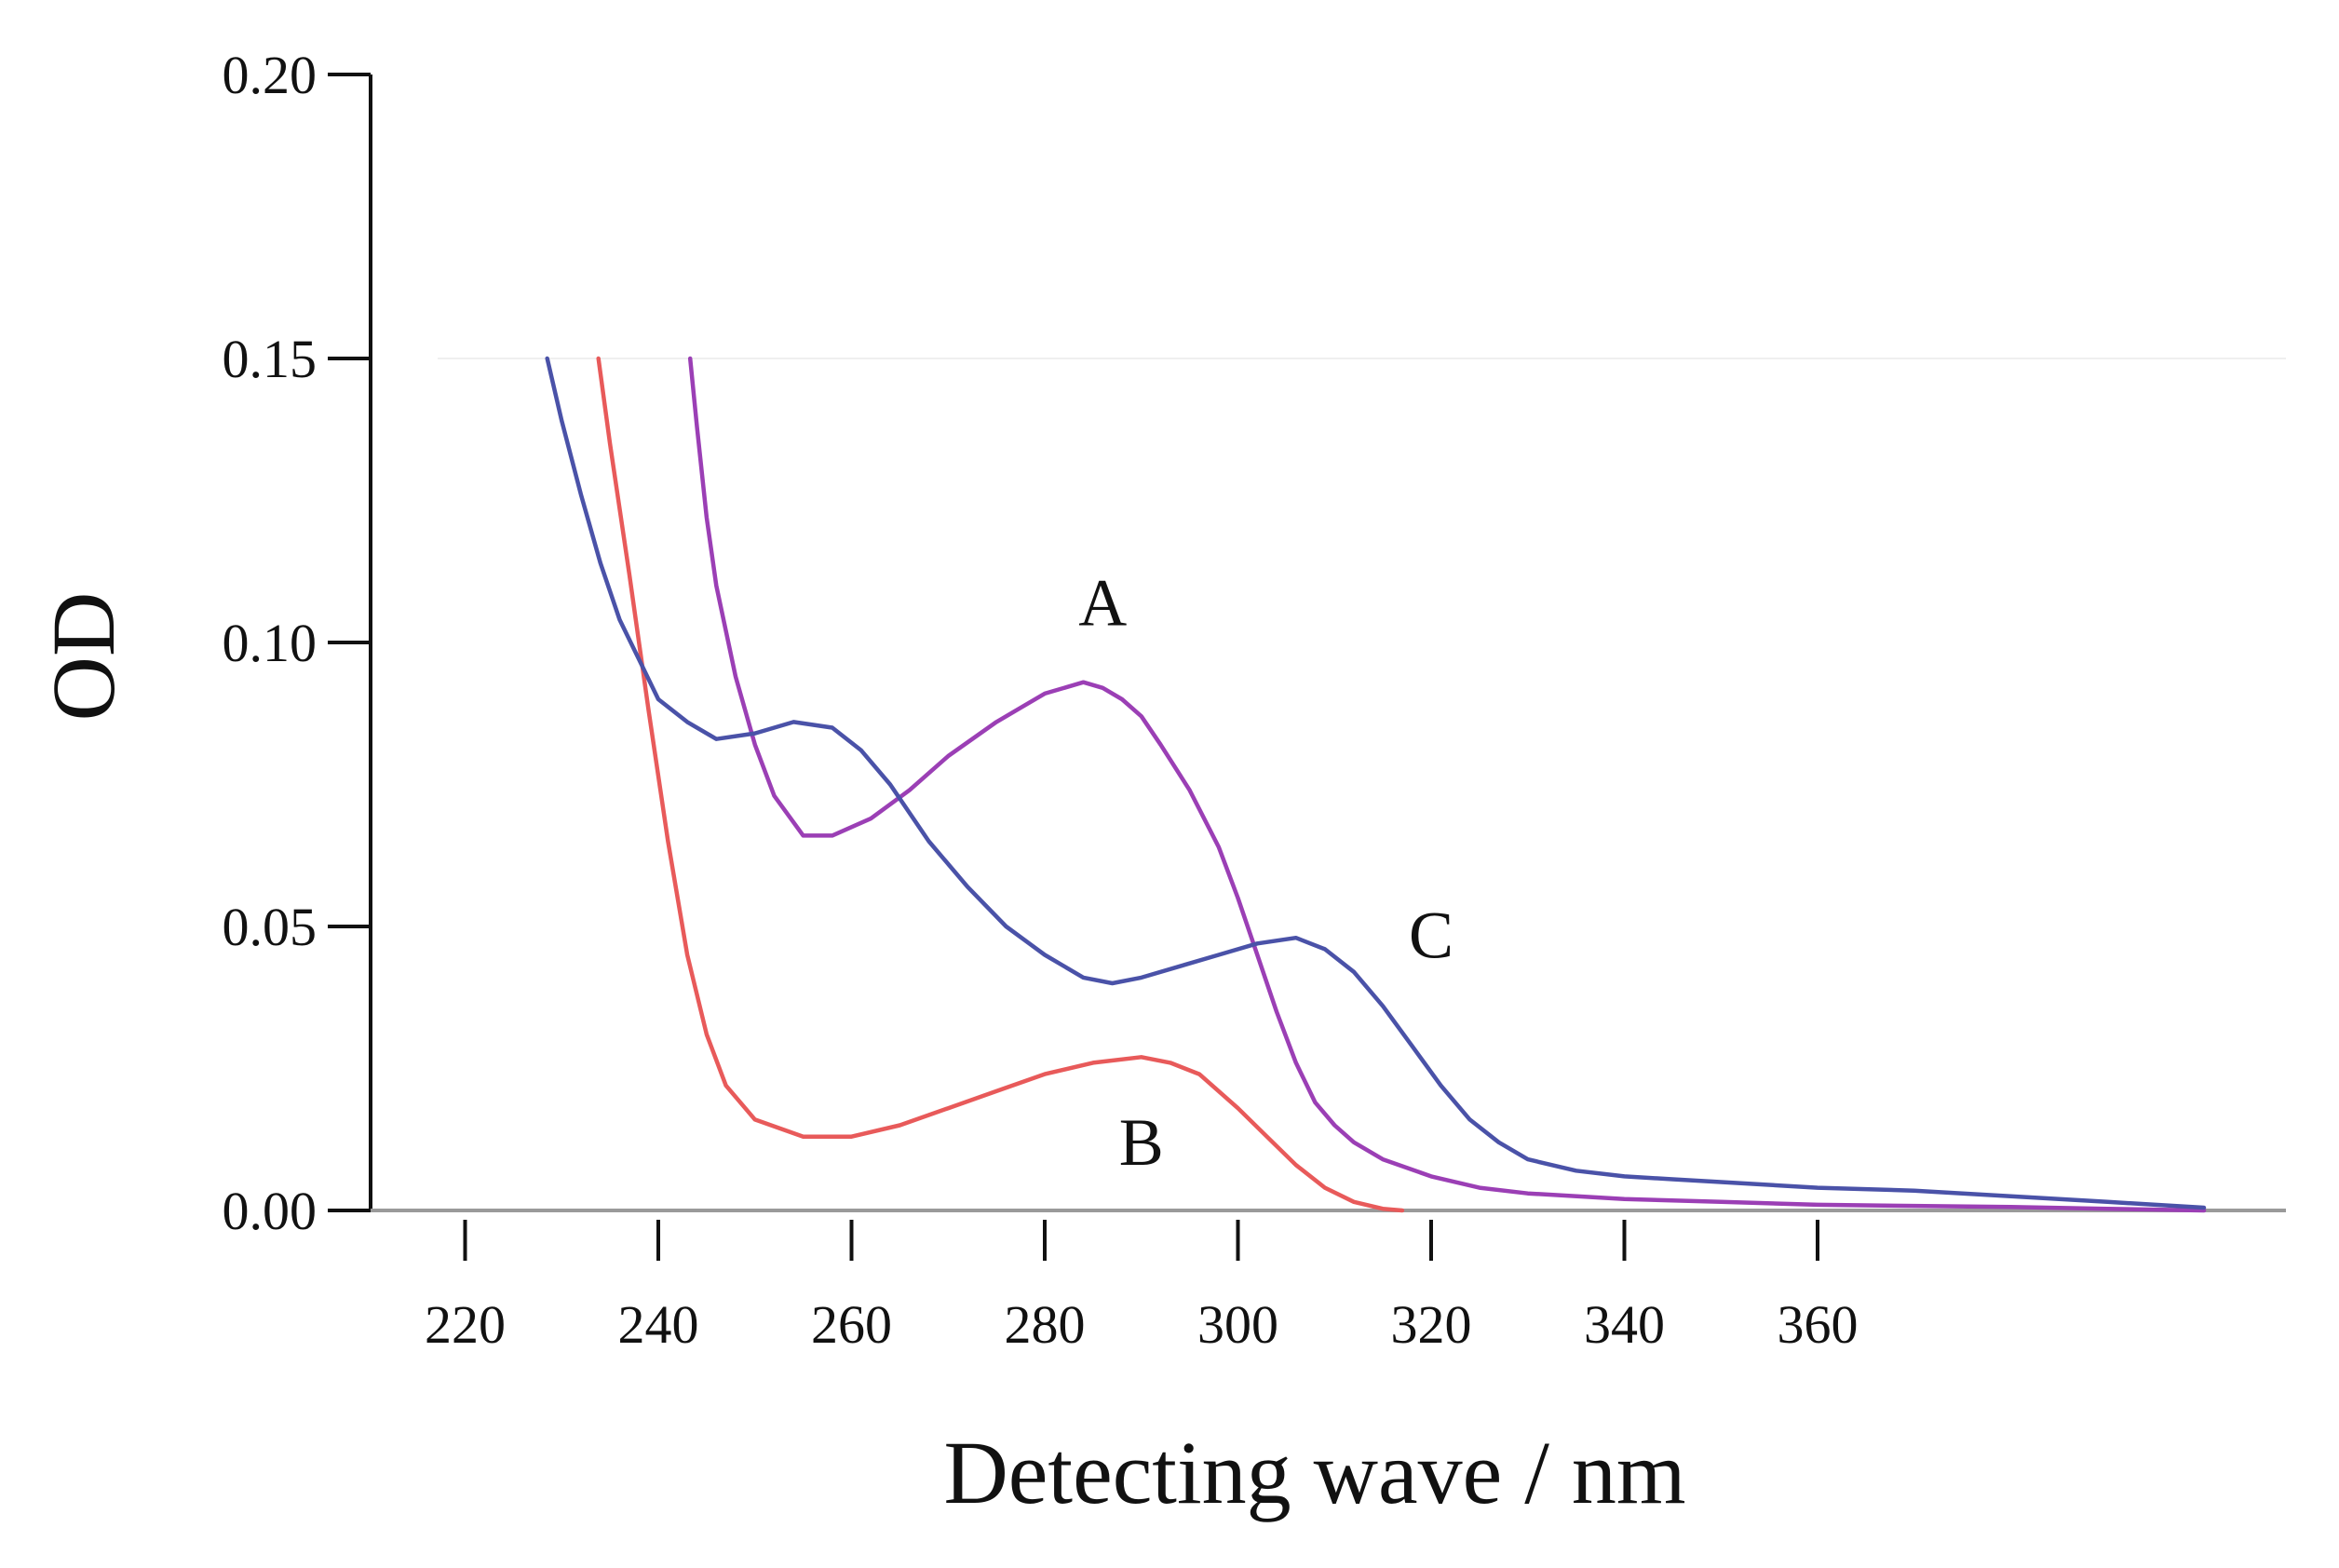  I want to click on y-tick-label: 0.10, so click(270, 643).